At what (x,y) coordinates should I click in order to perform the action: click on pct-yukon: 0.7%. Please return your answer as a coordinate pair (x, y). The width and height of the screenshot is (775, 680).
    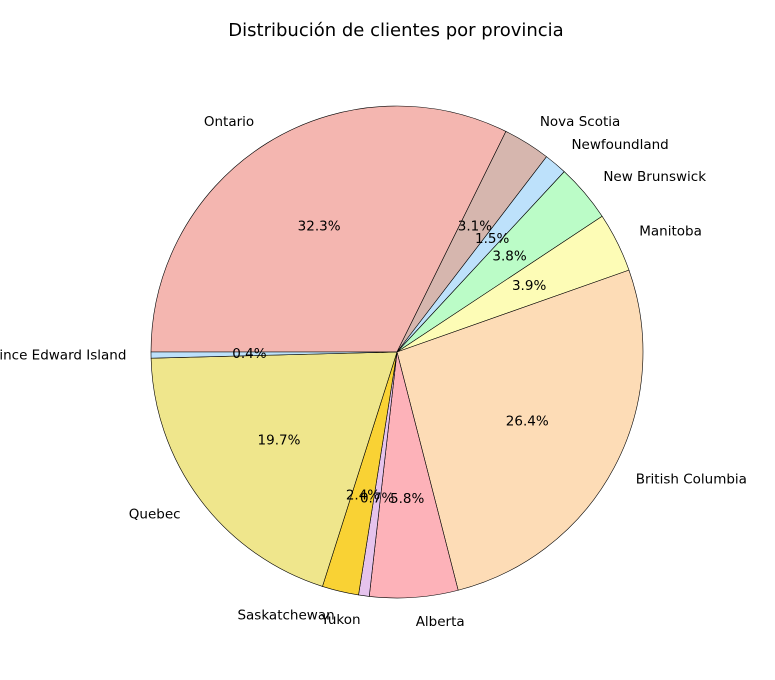
    Looking at the image, I should click on (377, 498).